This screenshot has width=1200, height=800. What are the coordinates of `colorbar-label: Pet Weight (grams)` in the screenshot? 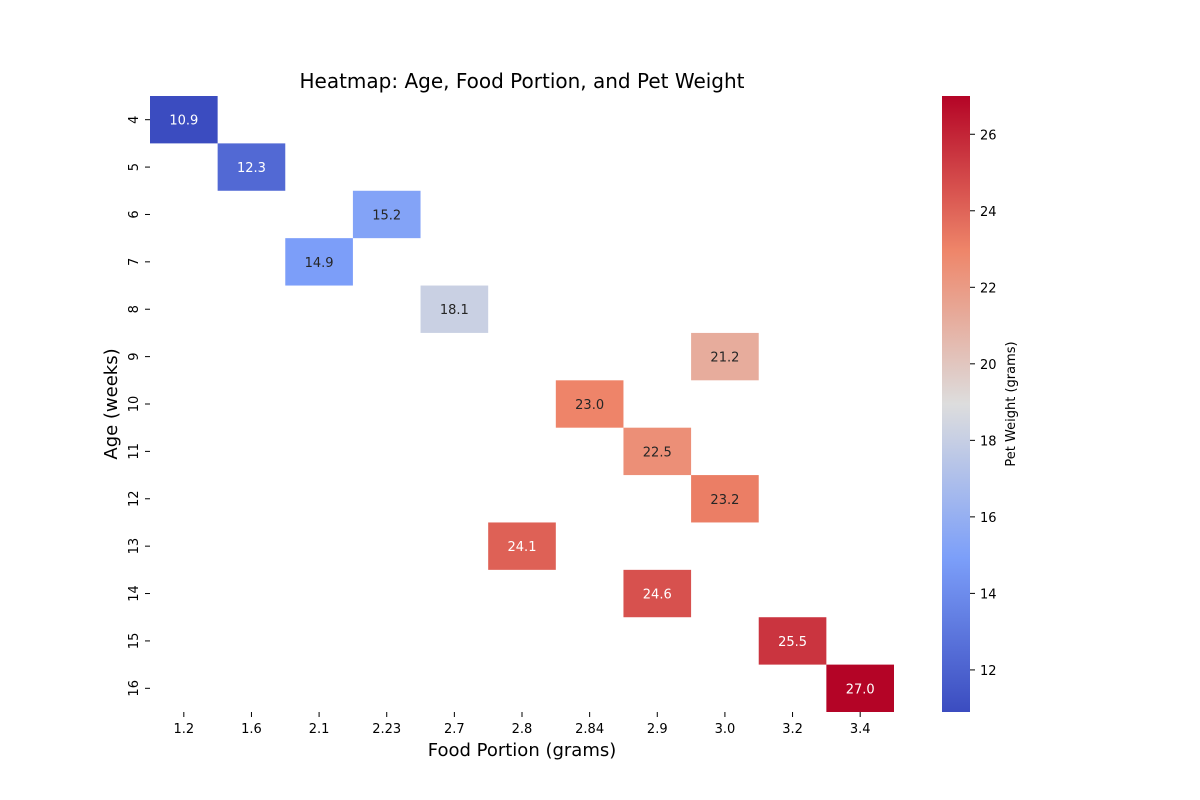 It's located at (1011, 403).